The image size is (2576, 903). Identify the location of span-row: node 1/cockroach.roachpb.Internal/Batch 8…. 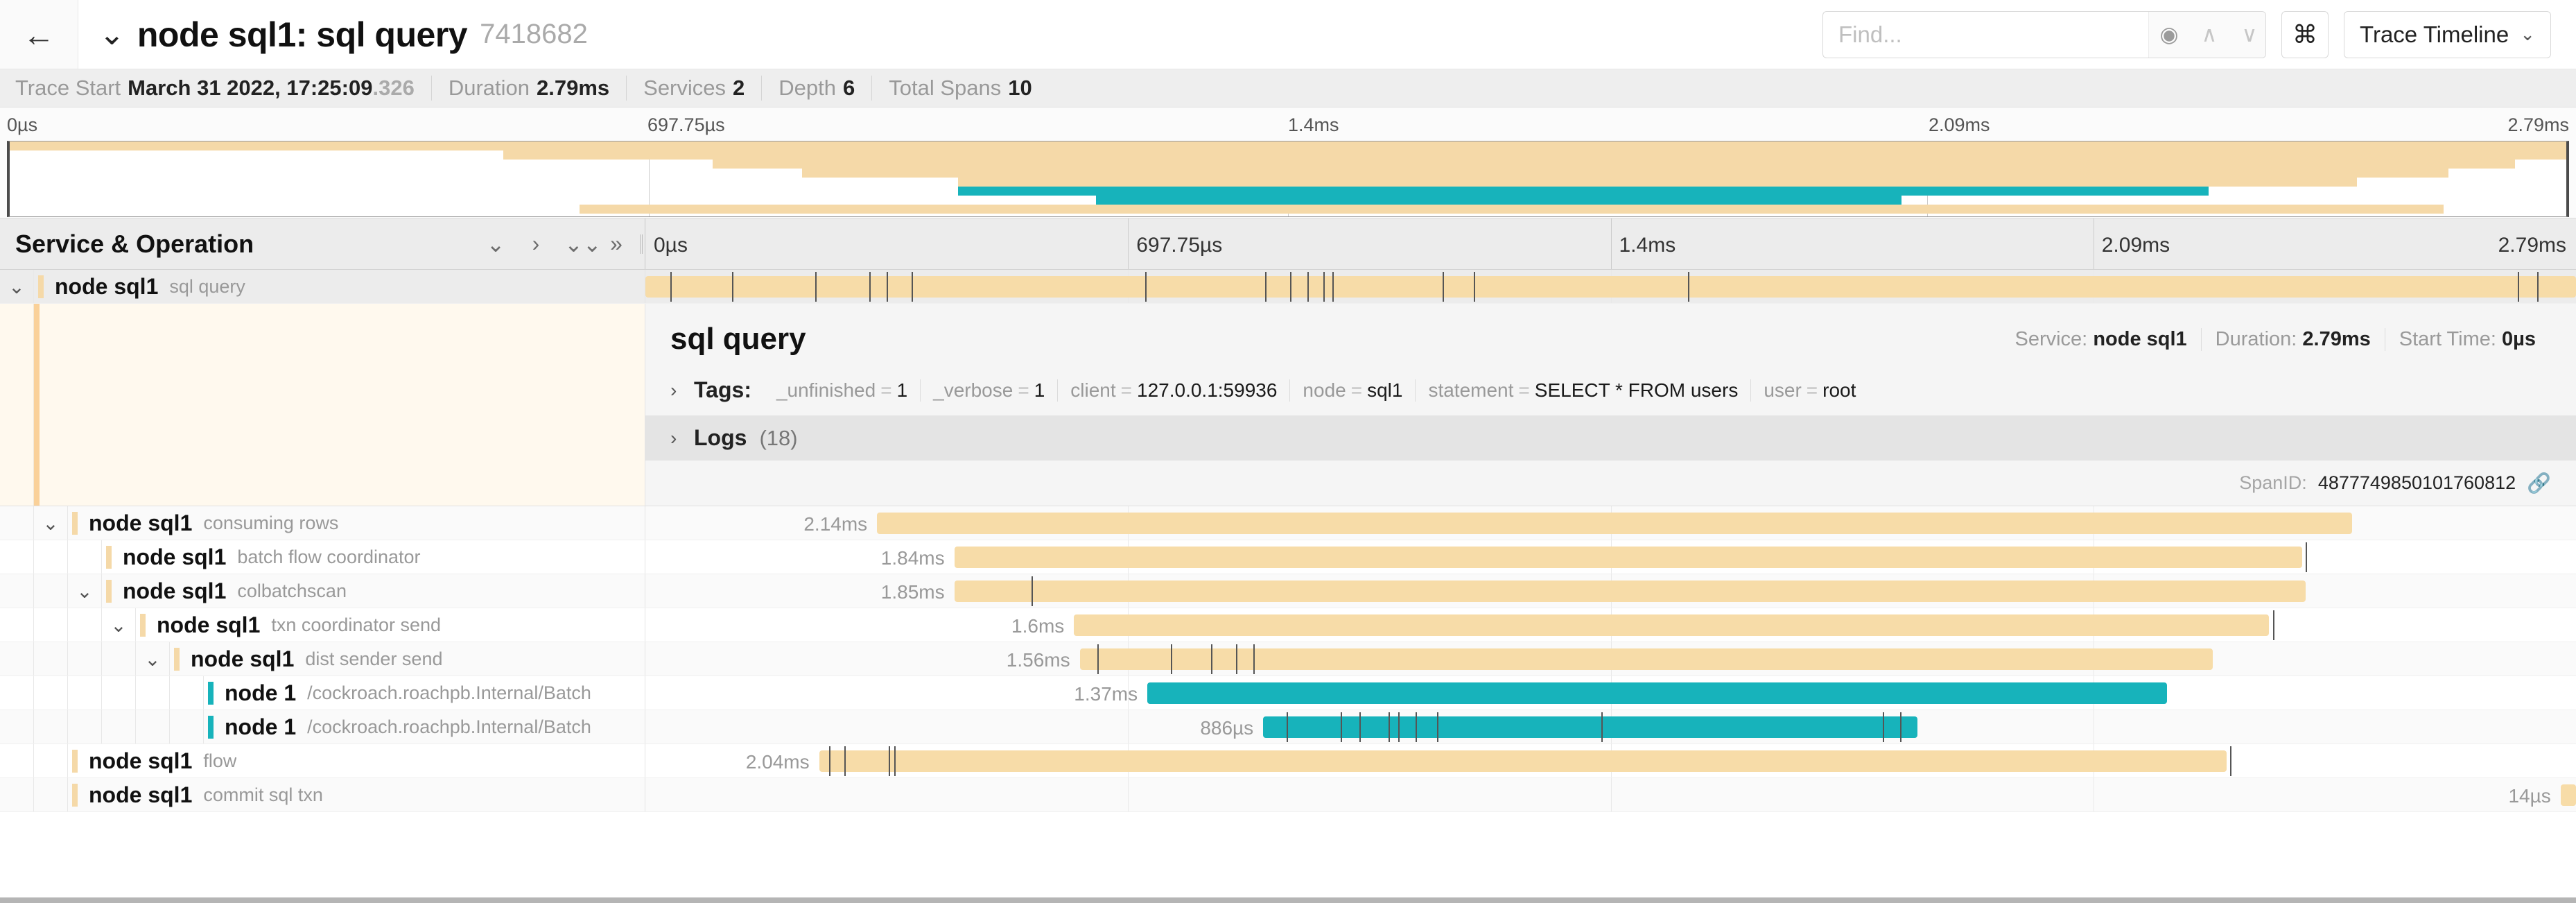
(1288, 727).